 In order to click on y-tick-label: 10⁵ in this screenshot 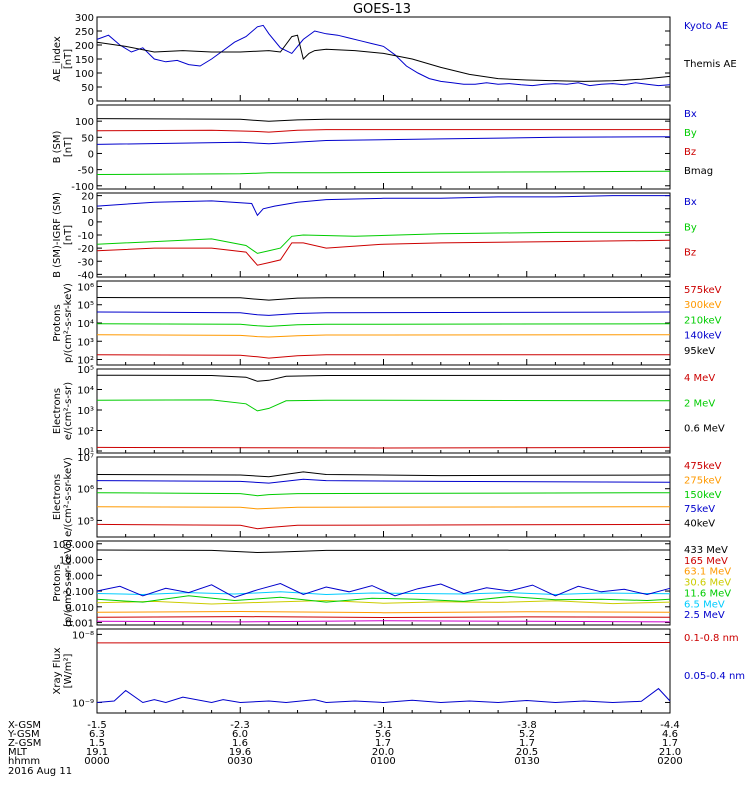, I will do `click(85, 370)`.